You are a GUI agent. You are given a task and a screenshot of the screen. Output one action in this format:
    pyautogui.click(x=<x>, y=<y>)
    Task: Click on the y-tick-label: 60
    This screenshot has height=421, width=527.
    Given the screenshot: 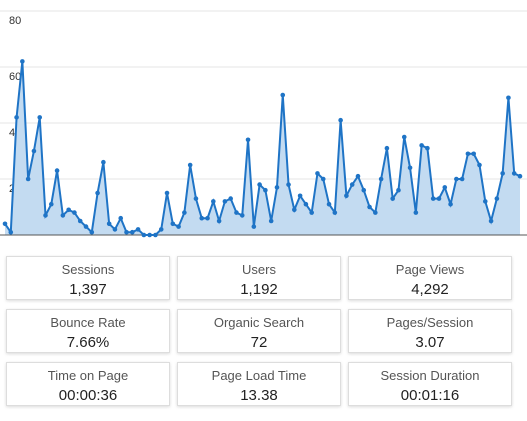 What is the action you would take?
    pyautogui.click(x=15, y=77)
    